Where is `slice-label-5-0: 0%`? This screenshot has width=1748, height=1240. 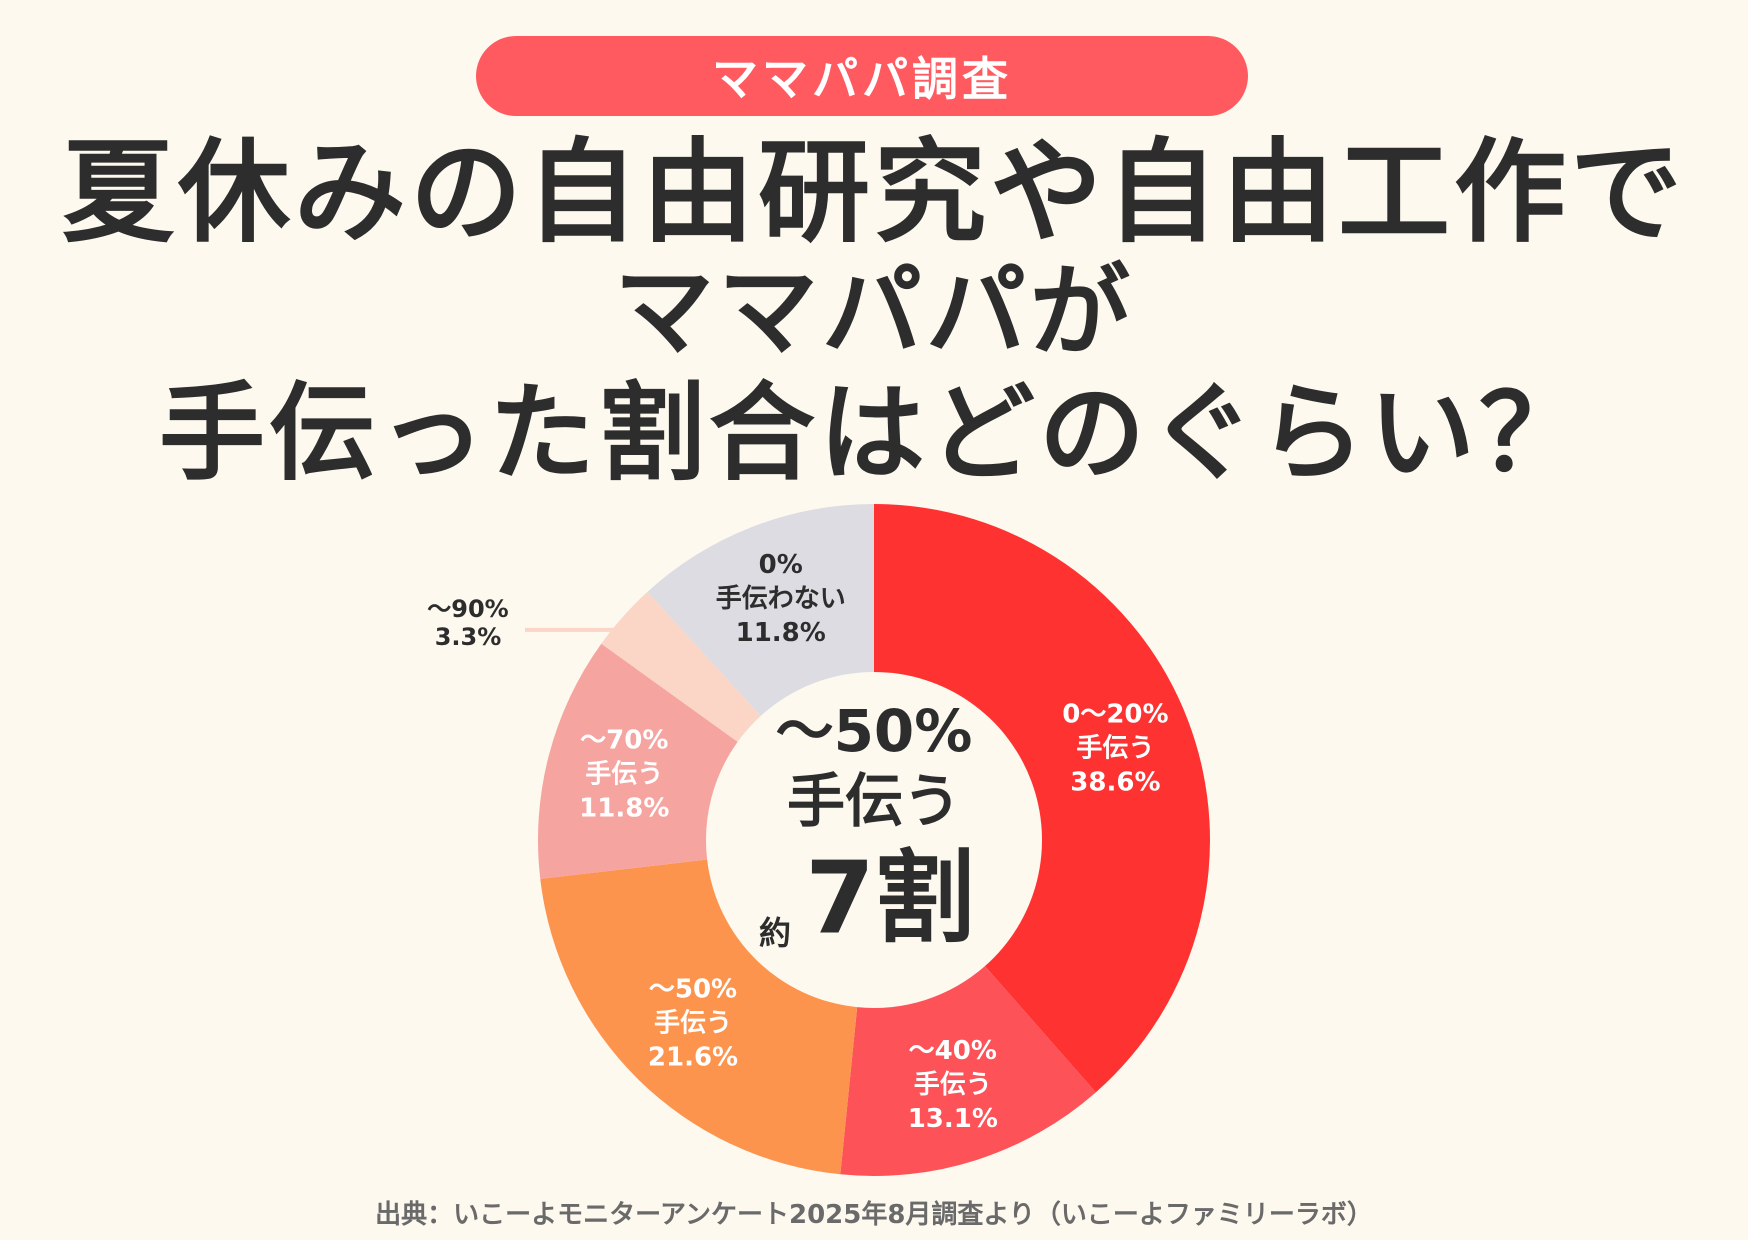
slice-label-5-0: 0% is located at coordinates (781, 565).